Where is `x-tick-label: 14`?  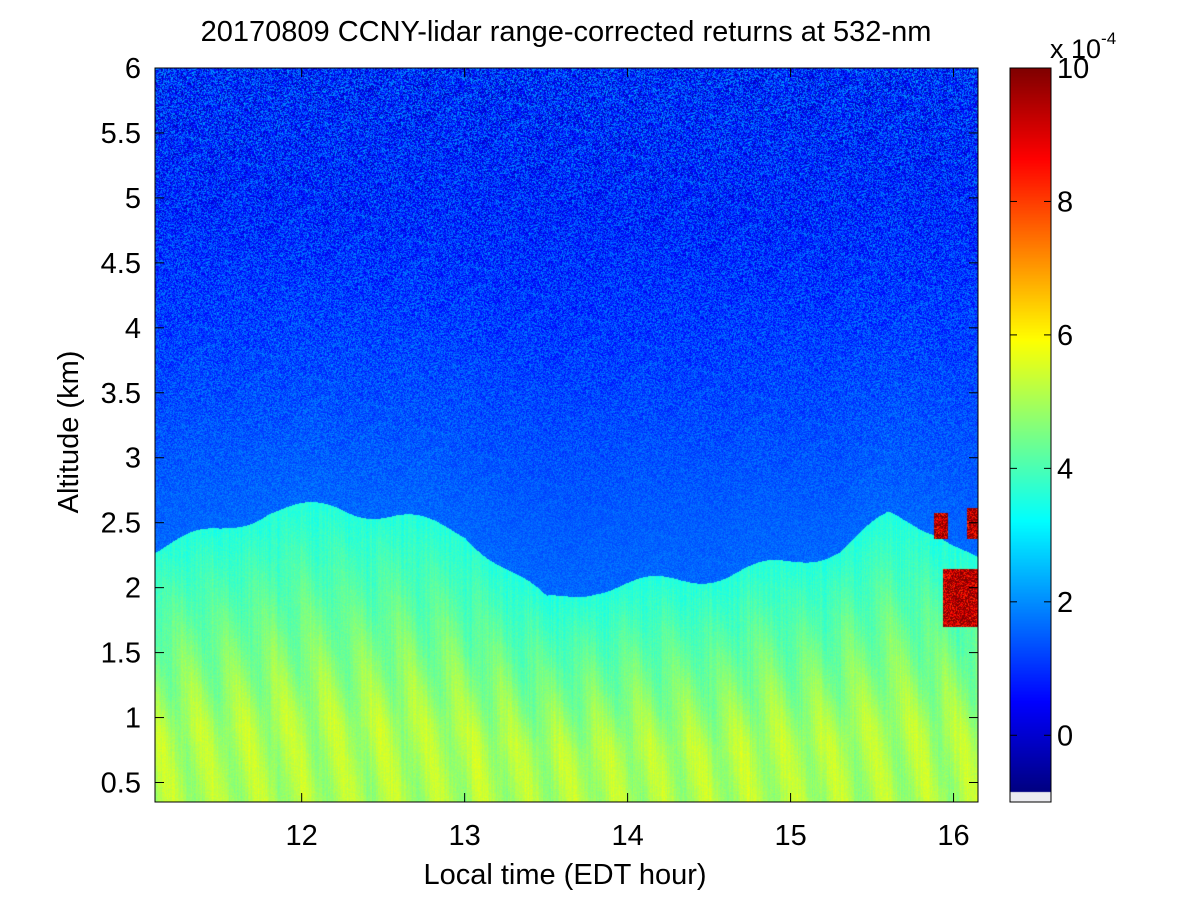
x-tick-label: 14 is located at coordinates (627, 836).